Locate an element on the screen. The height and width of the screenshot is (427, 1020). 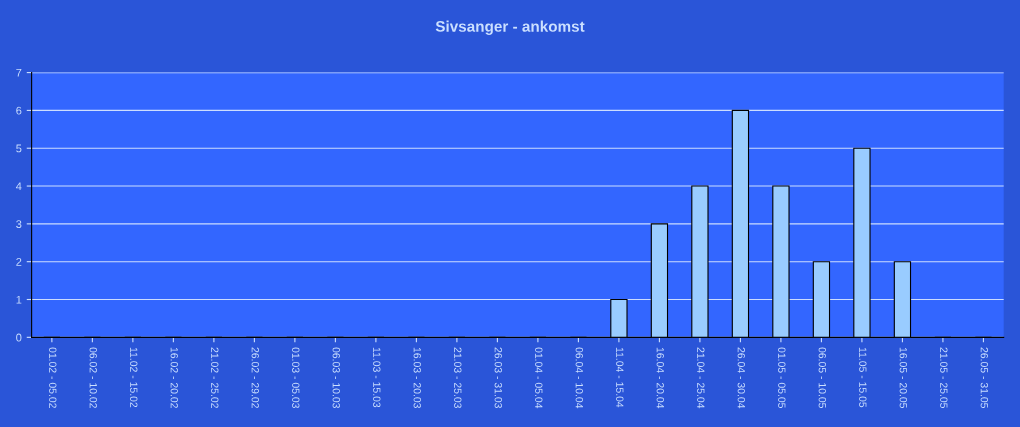
x-tick-label: 11.04 - 15.04 is located at coordinates (620, 377).